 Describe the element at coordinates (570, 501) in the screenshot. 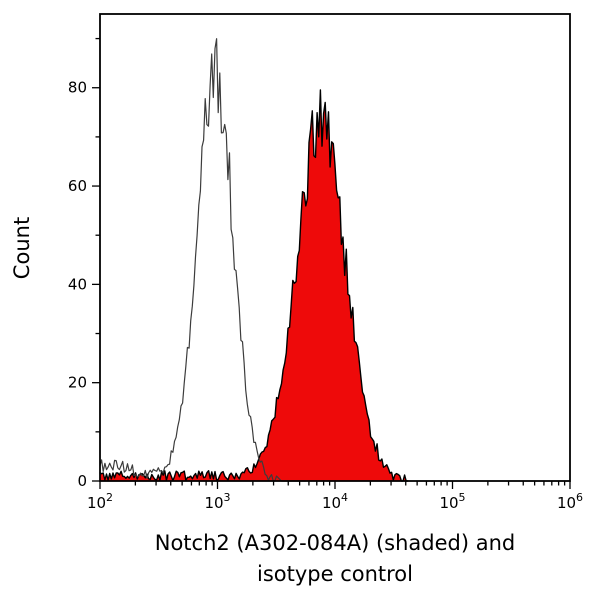

I see `x-tick-label: 10⁶` at that location.